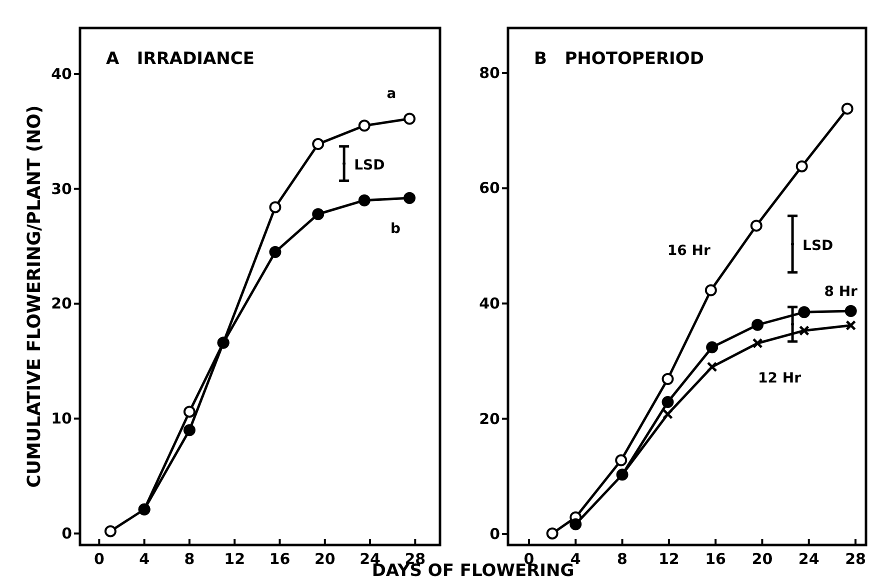 This screenshot has width=871, height=582. What do you see at coordinates (144, 559) in the screenshot?
I see `x-tick-label: 4` at bounding box center [144, 559].